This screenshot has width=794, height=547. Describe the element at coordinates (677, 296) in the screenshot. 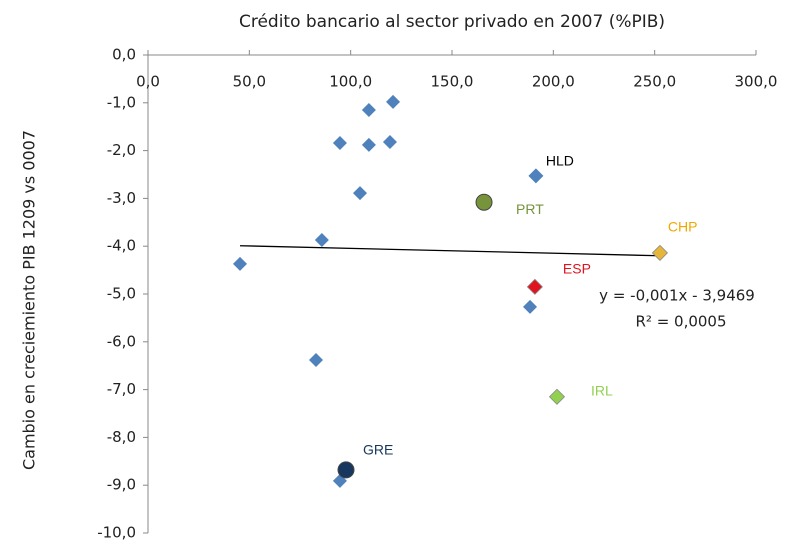

I see `trend-equation: y = -0,001x - 3,9469` at that location.